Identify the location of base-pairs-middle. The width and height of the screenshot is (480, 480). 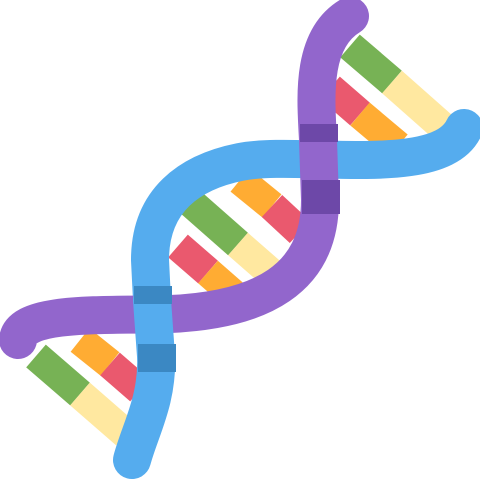
(239, 240).